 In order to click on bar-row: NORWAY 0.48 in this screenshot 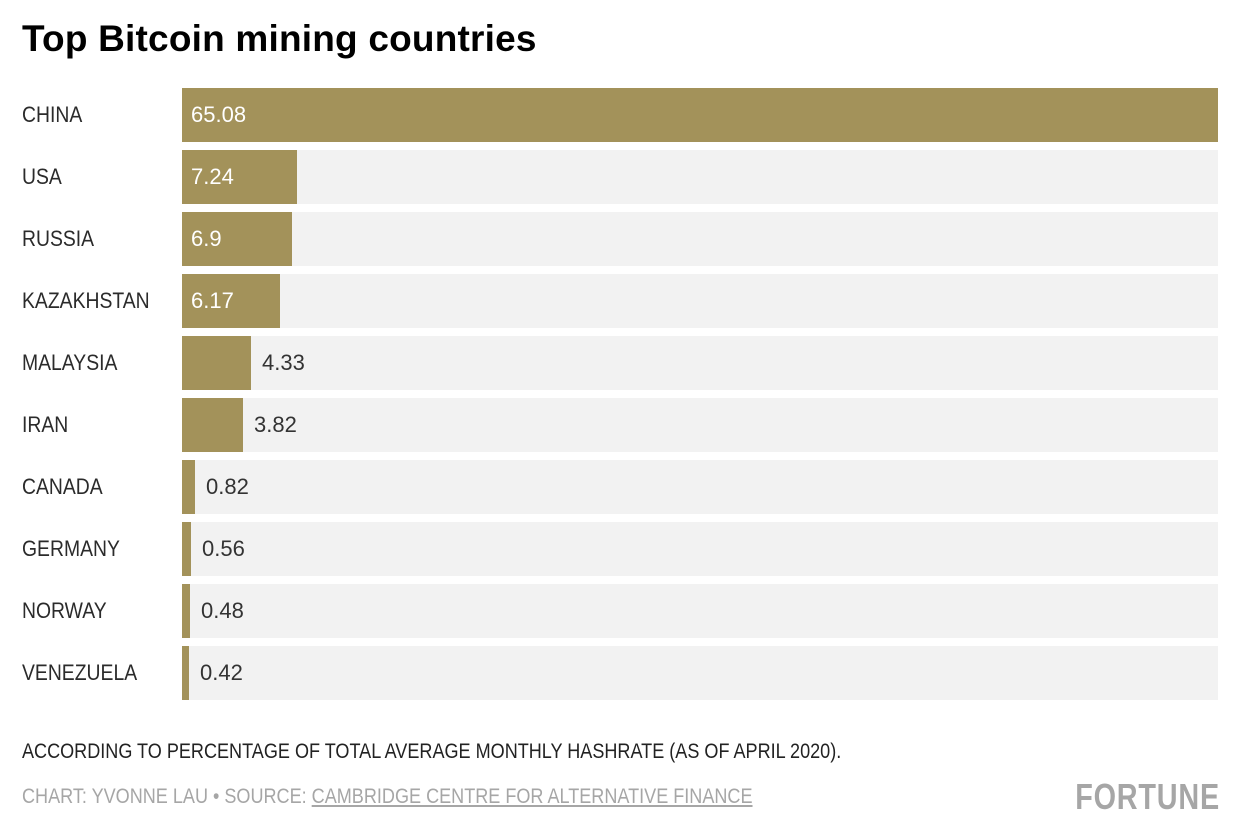, I will do `click(620, 611)`.